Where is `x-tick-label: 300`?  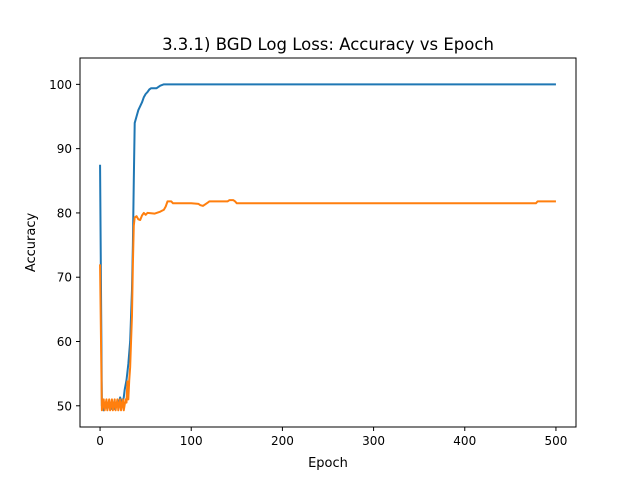
x-tick-label: 300 is located at coordinates (373, 441).